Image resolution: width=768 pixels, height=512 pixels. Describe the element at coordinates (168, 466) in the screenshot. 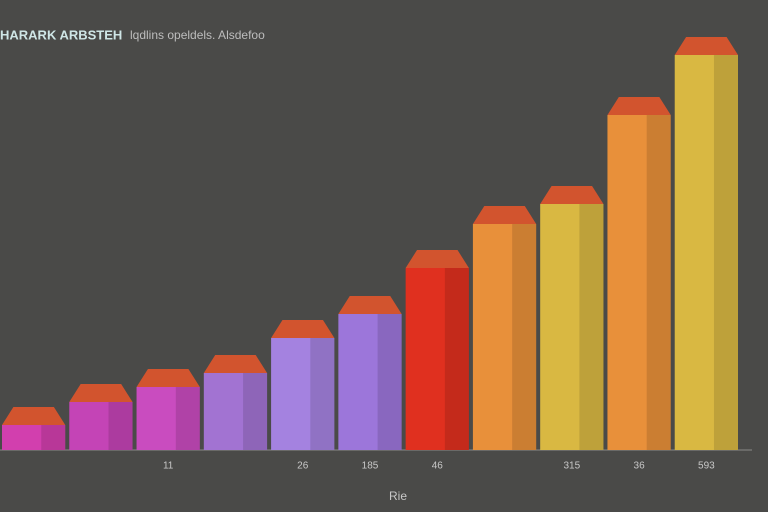

I see `x-tick-label: 11` at that location.